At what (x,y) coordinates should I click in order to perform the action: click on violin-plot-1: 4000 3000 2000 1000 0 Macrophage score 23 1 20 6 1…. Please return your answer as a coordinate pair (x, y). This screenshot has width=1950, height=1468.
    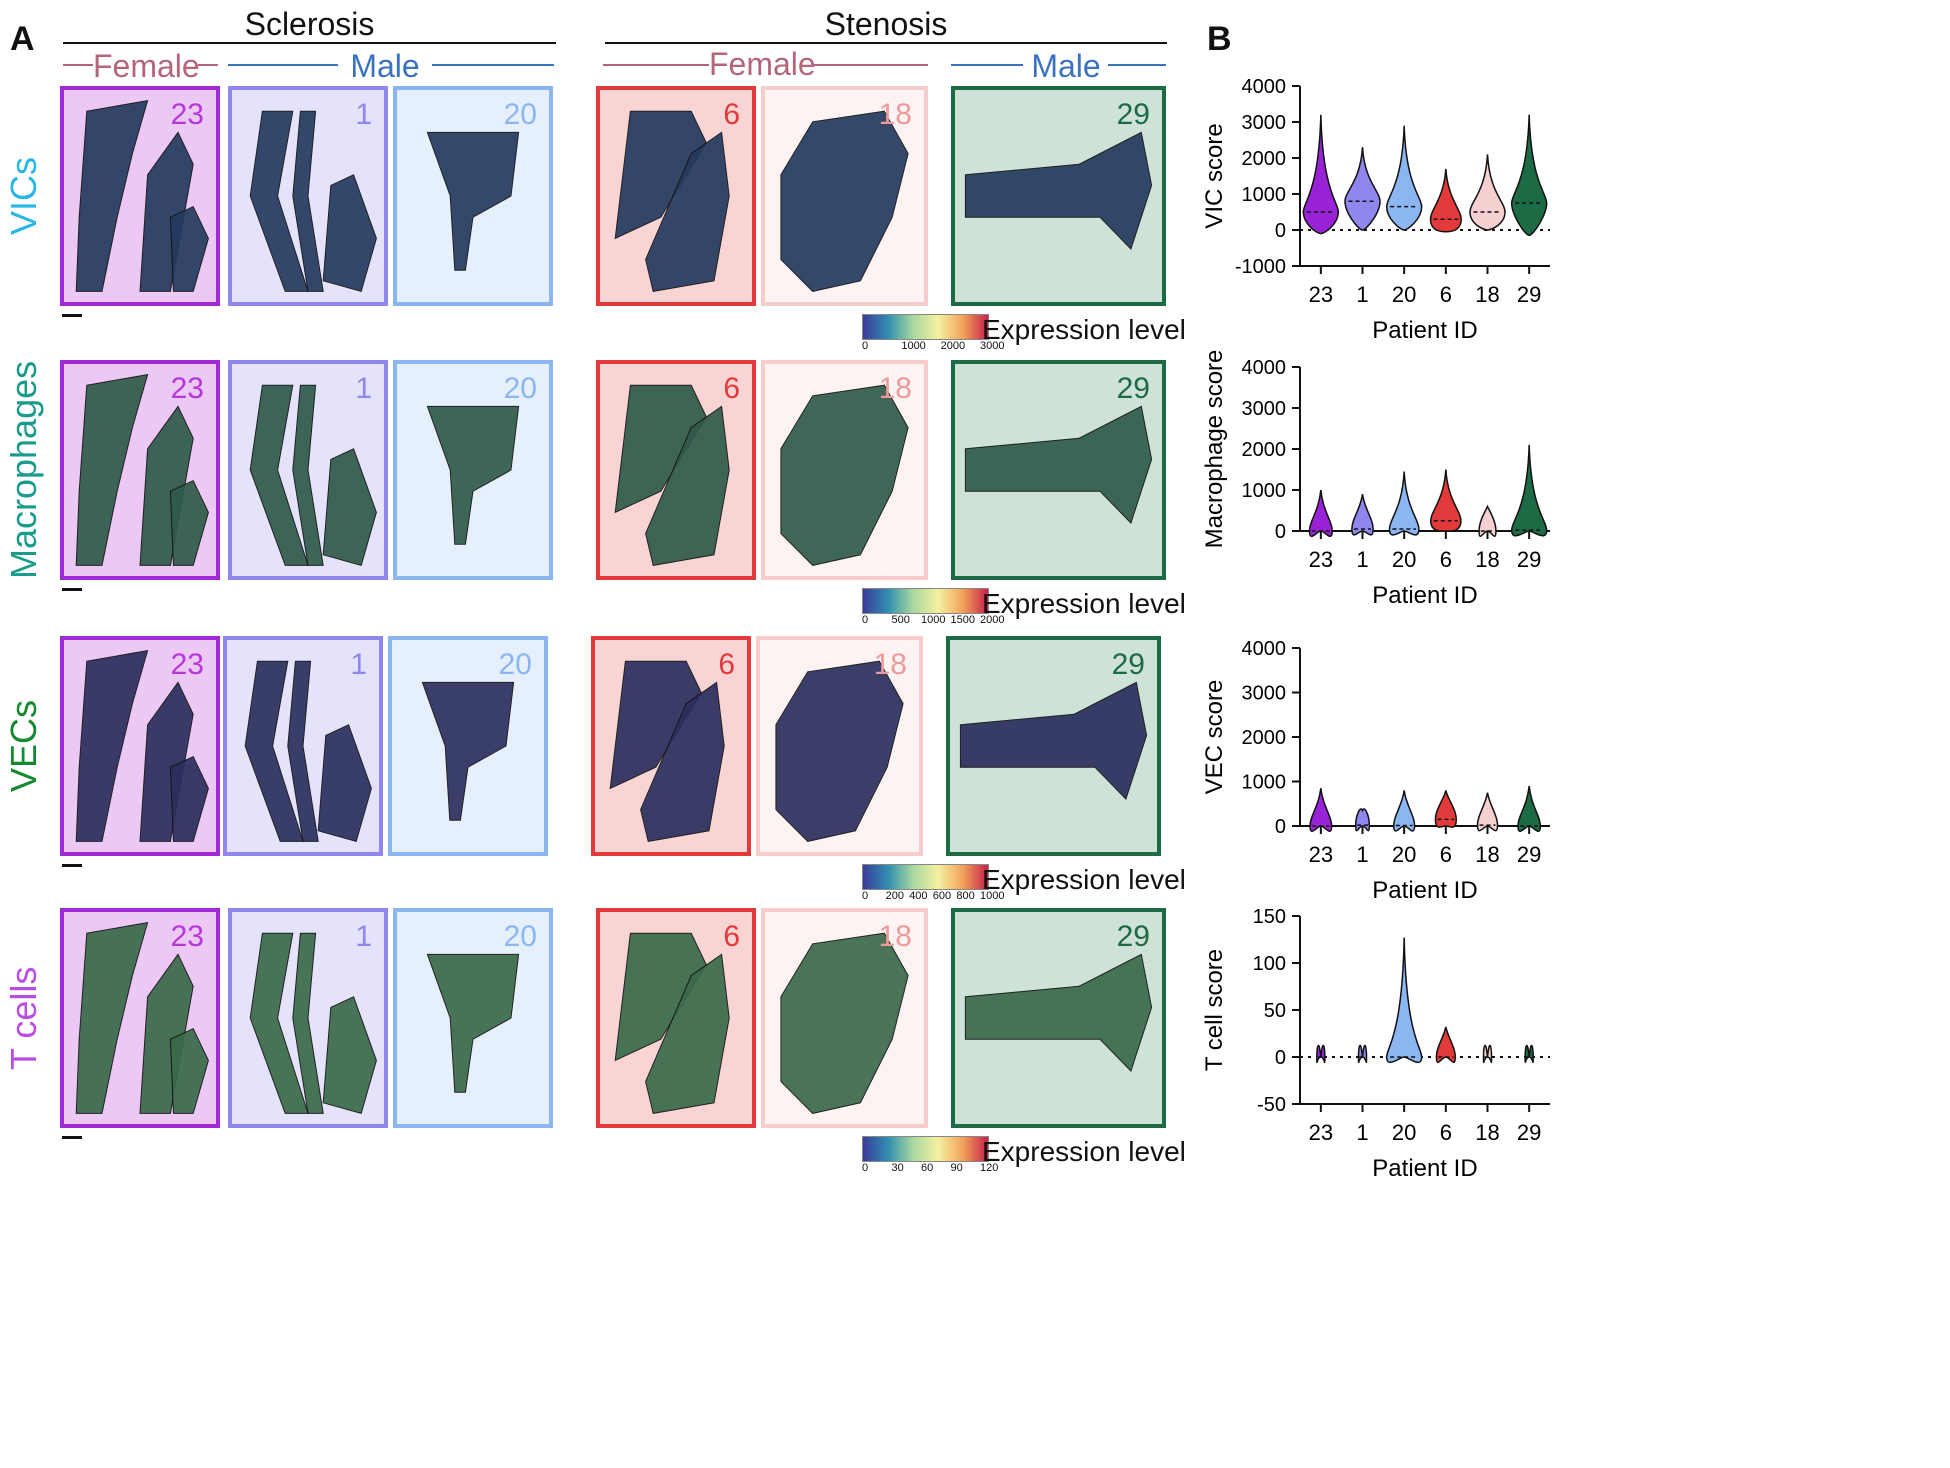
    Looking at the image, I should click on (1375, 479).